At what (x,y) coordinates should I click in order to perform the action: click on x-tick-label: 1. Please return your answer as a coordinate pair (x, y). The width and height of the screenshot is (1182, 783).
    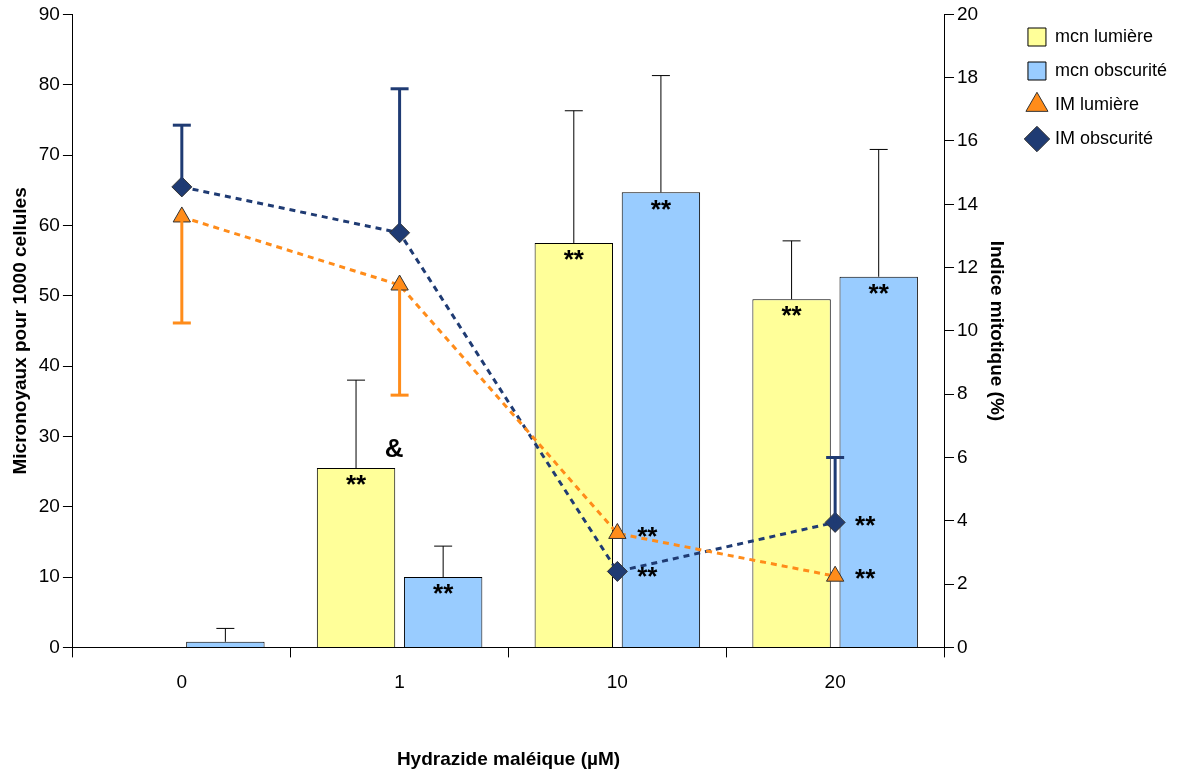
    Looking at the image, I should click on (399, 682).